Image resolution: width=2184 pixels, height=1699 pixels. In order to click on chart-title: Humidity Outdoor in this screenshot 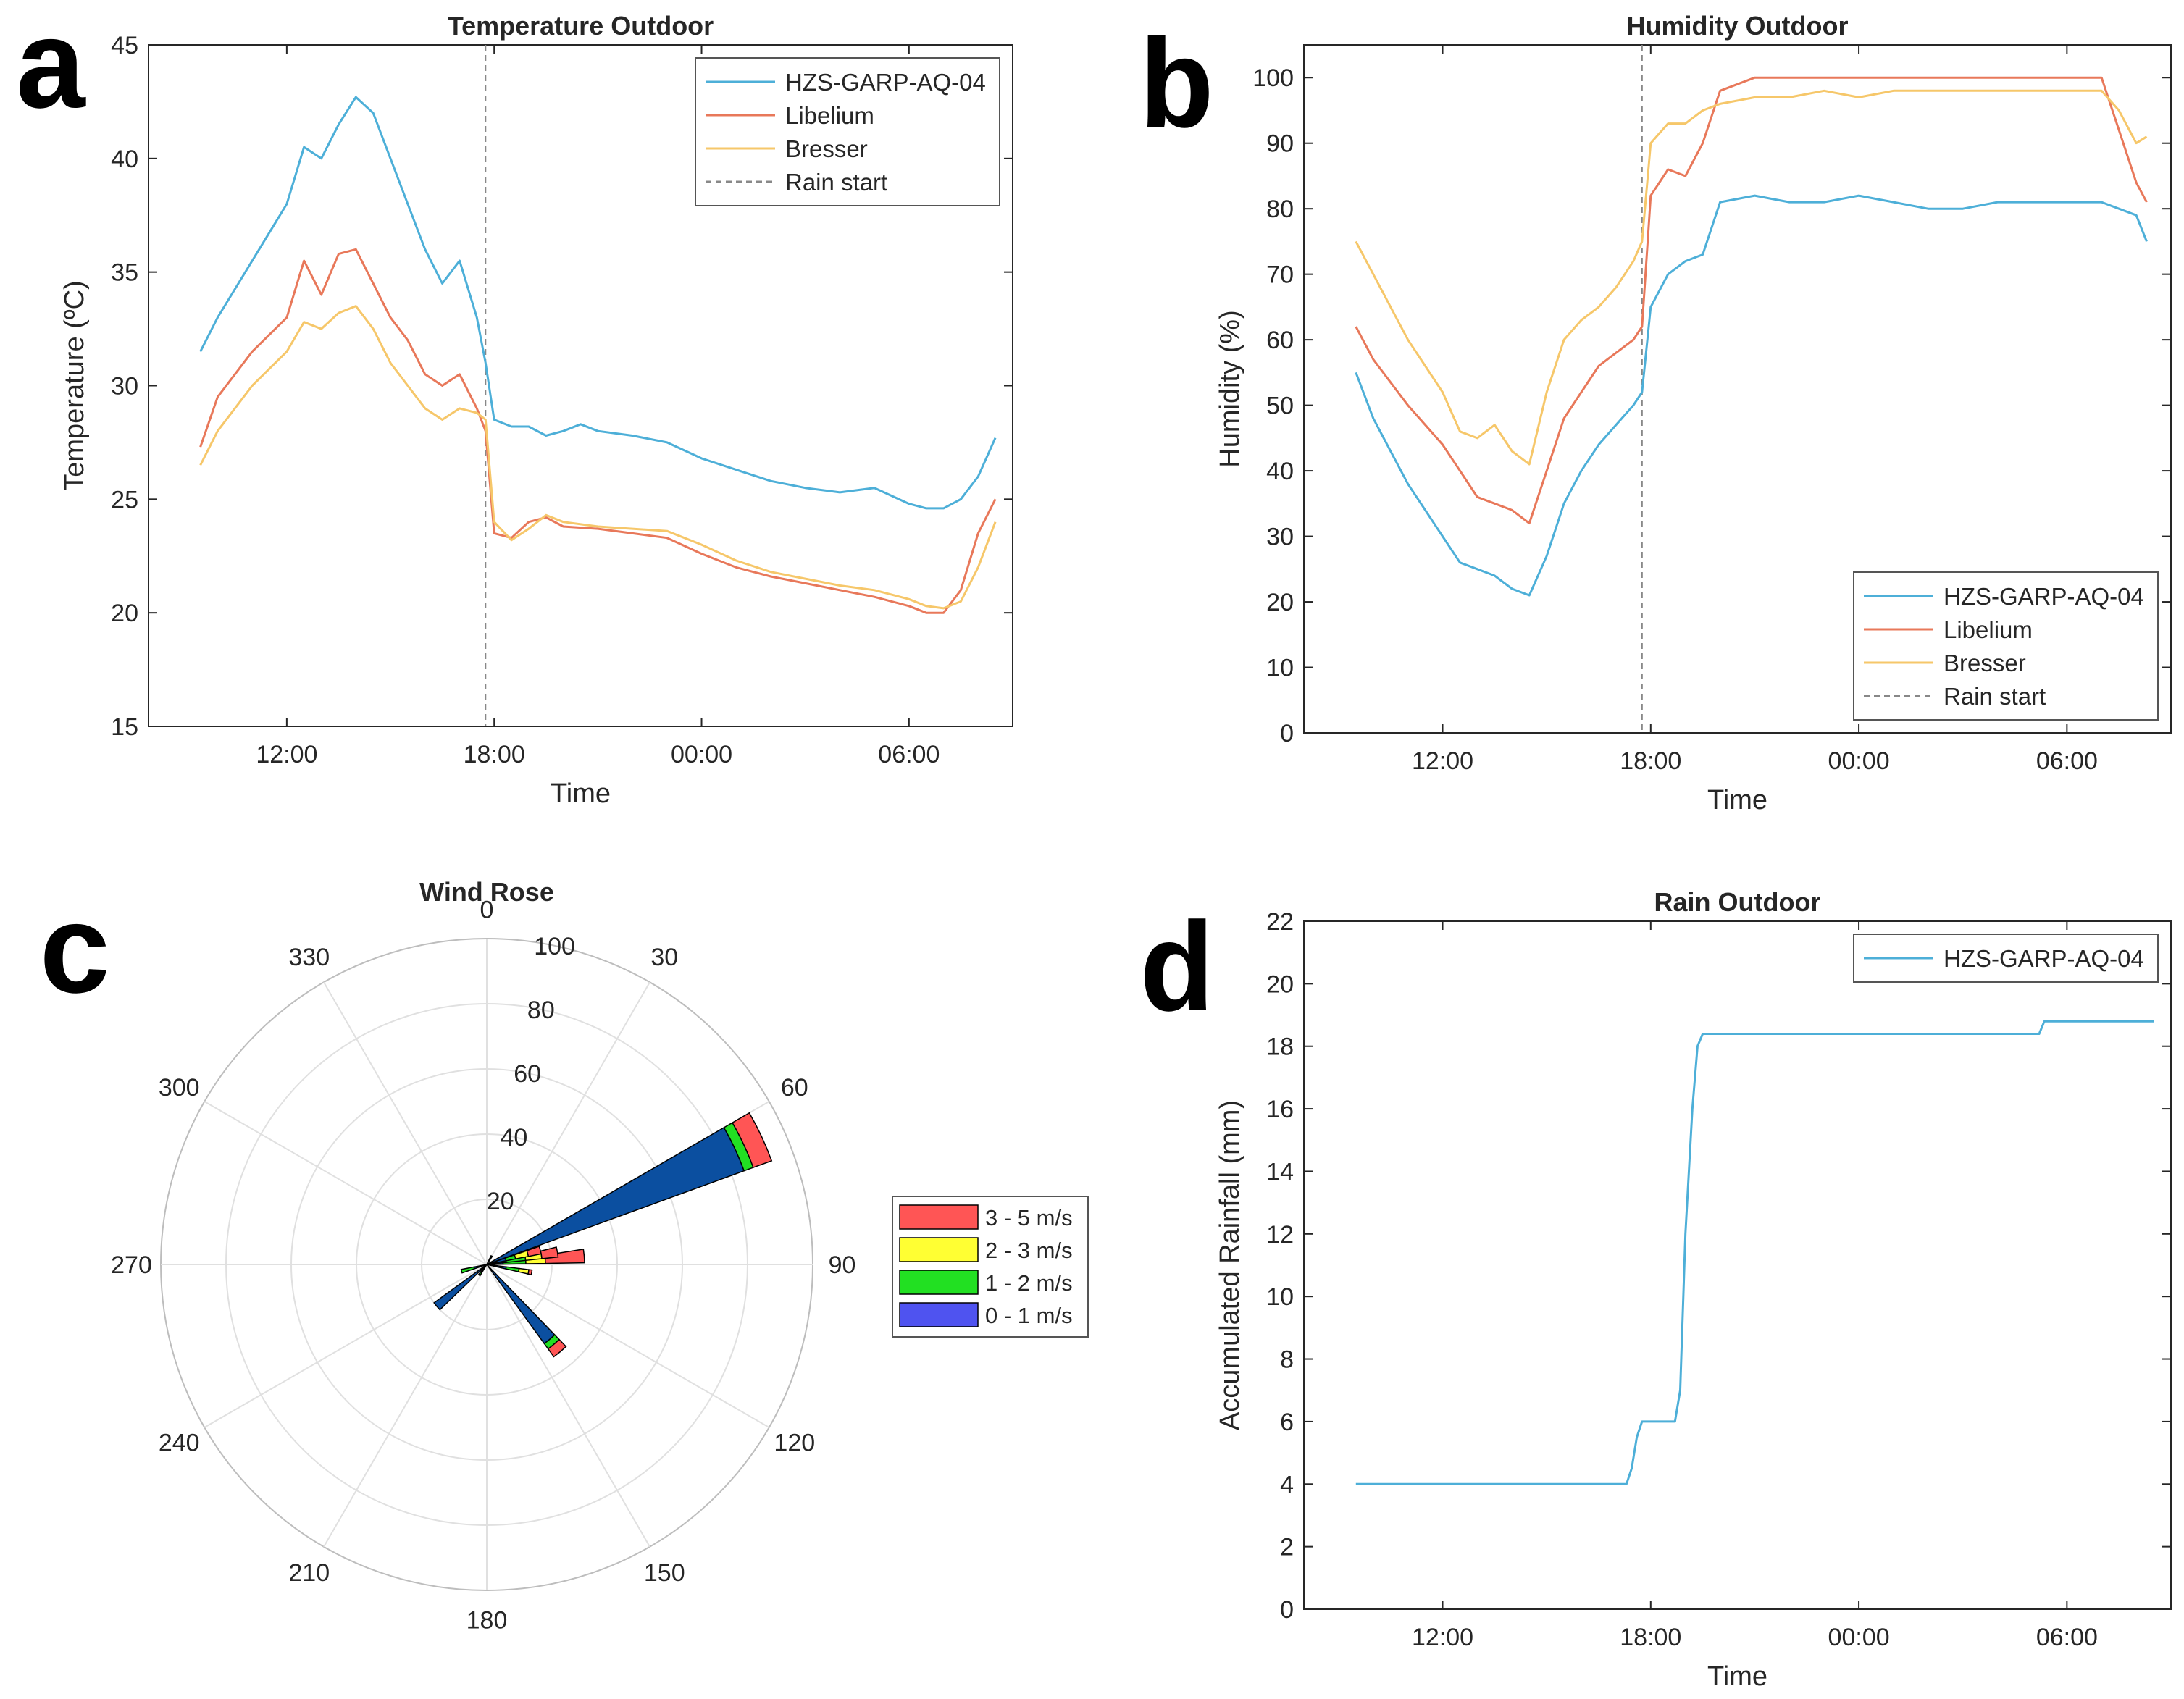, I will do `click(1738, 26)`.